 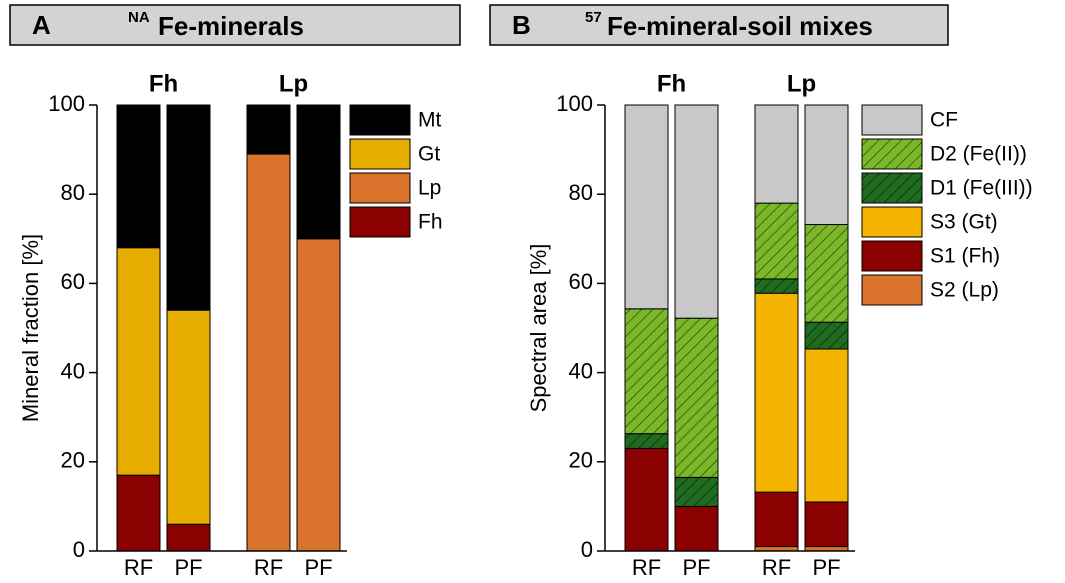 I want to click on legend-label: Mt, so click(x=429, y=120).